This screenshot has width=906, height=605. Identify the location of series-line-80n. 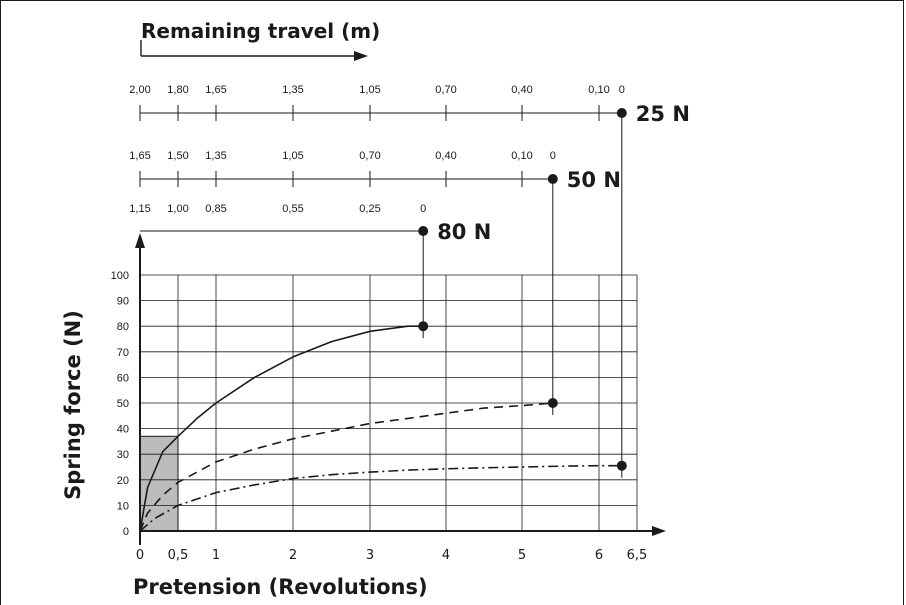
(281, 428).